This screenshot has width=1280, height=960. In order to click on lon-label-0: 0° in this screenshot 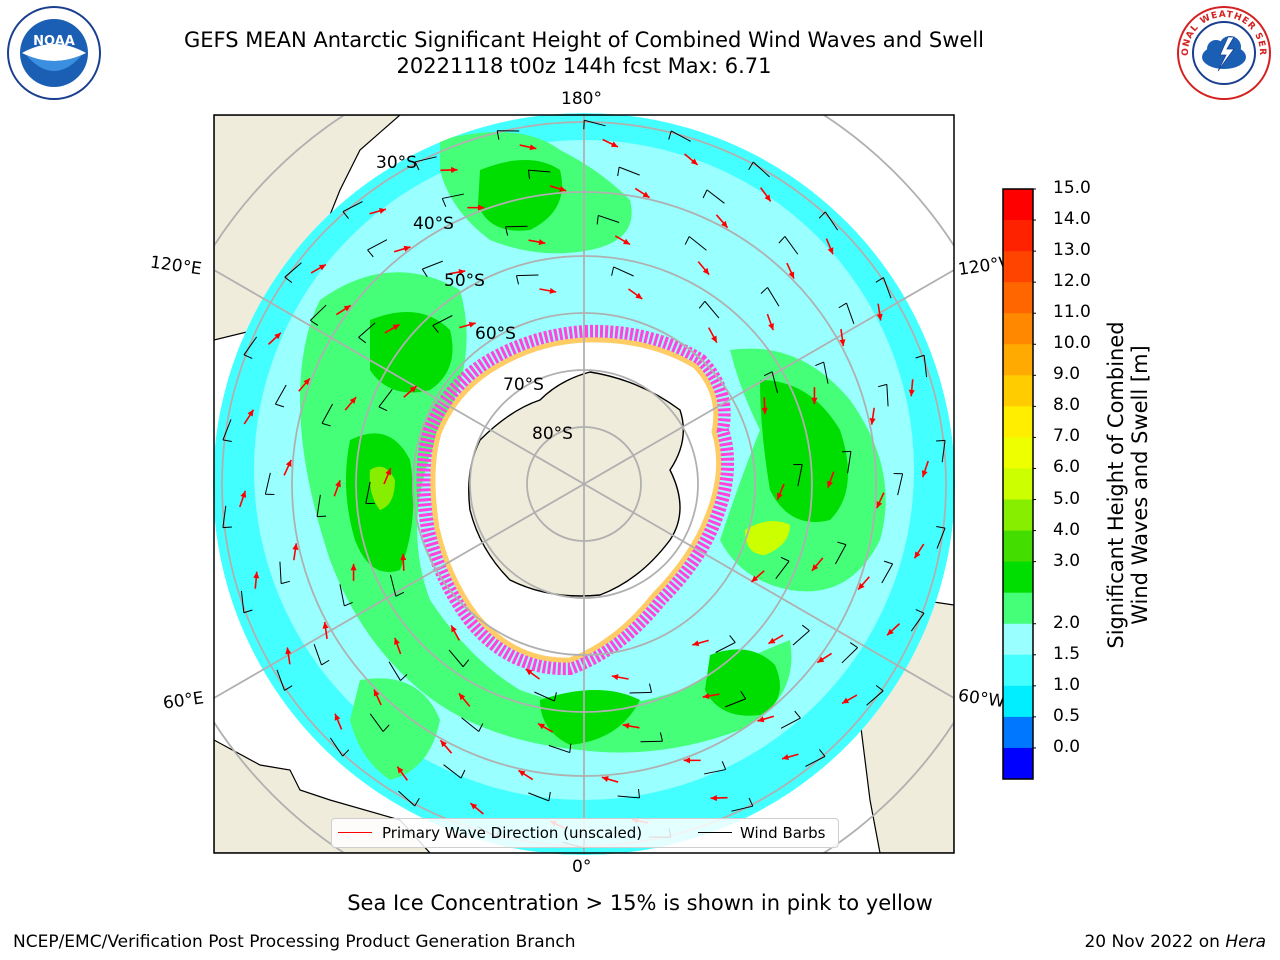, I will do `click(582, 867)`.